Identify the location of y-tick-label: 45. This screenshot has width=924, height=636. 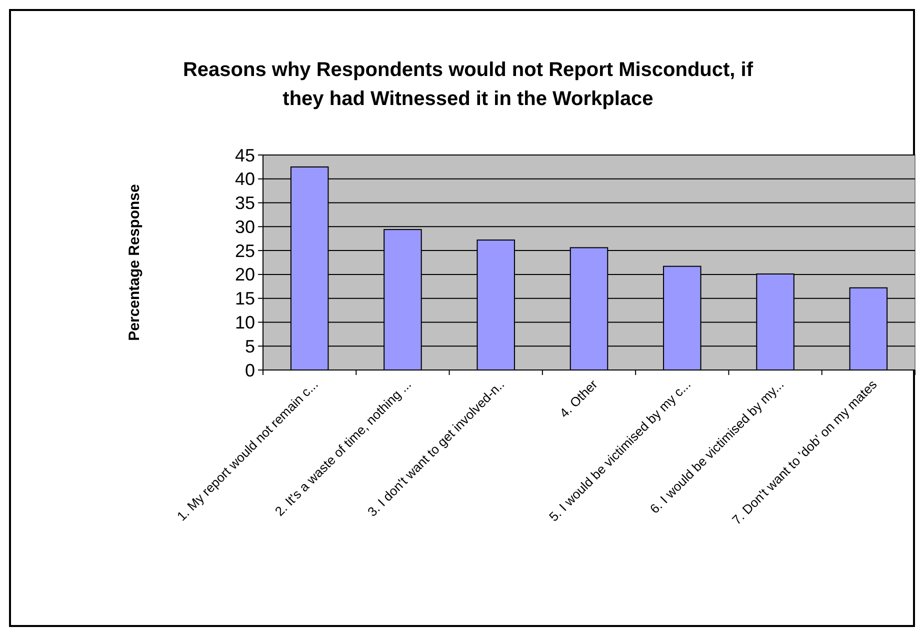
(244, 155).